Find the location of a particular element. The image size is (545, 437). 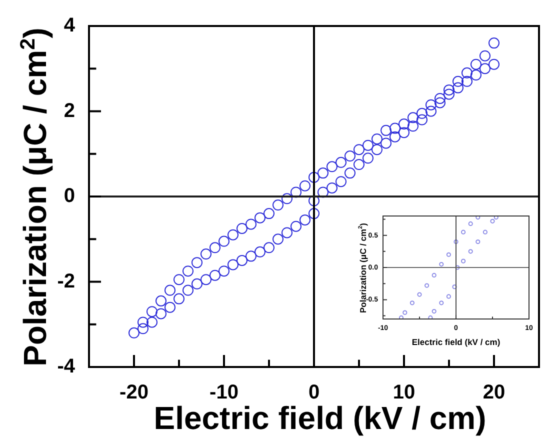

y-tick-label: 4 is located at coordinates (70, 25).